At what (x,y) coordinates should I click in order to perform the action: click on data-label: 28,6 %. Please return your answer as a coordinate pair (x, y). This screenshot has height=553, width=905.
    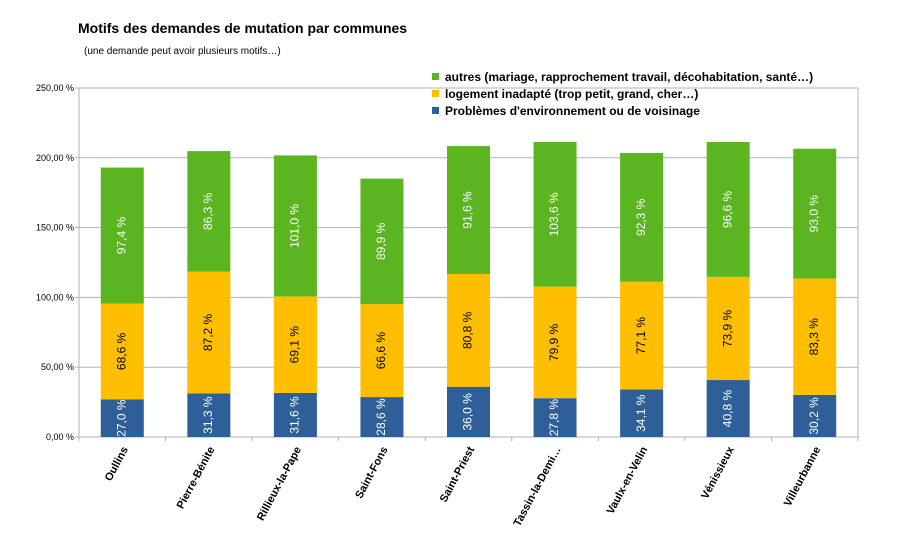
    Looking at the image, I should click on (381, 417).